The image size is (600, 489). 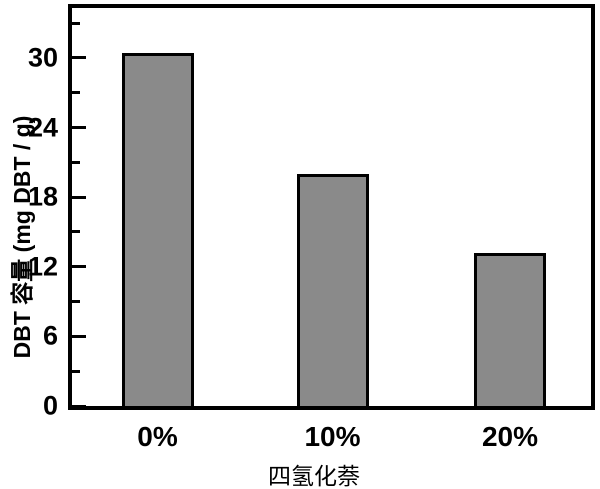 What do you see at coordinates (42, 266) in the screenshot?
I see `y-tick-label: 12` at bounding box center [42, 266].